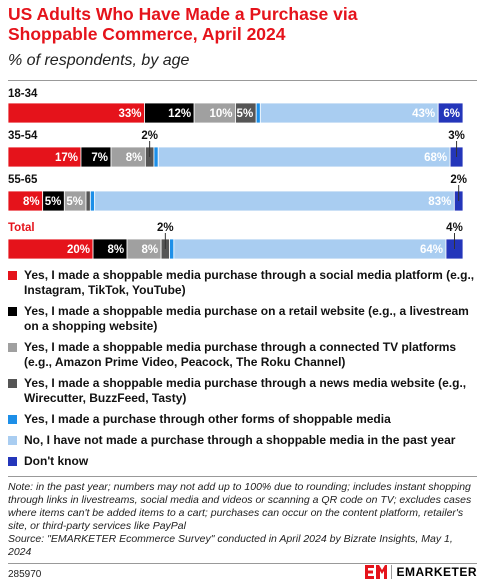 The height and width of the screenshot is (587, 485). What do you see at coordinates (21, 228) in the screenshot?
I see `category-label: Total` at bounding box center [21, 228].